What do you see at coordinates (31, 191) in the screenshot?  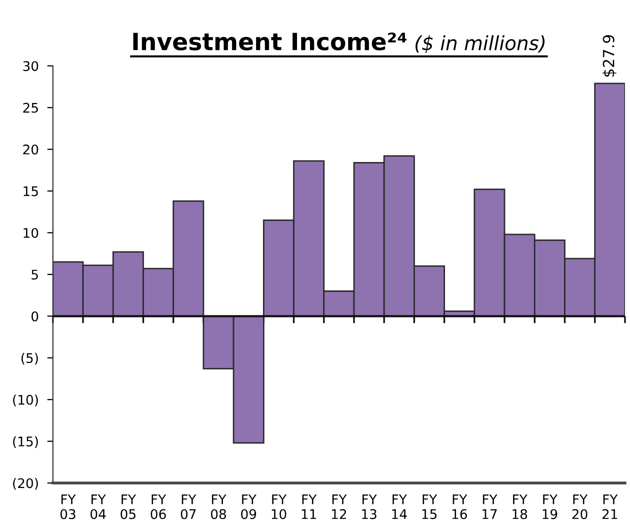 I see `y-tick-label: 15` at bounding box center [31, 191].